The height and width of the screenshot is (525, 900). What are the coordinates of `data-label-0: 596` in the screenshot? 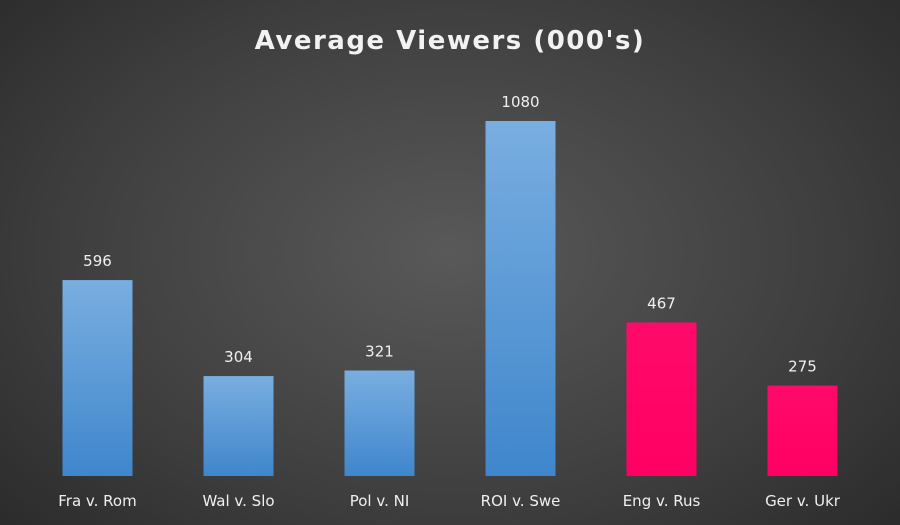 It's located at (97, 261).